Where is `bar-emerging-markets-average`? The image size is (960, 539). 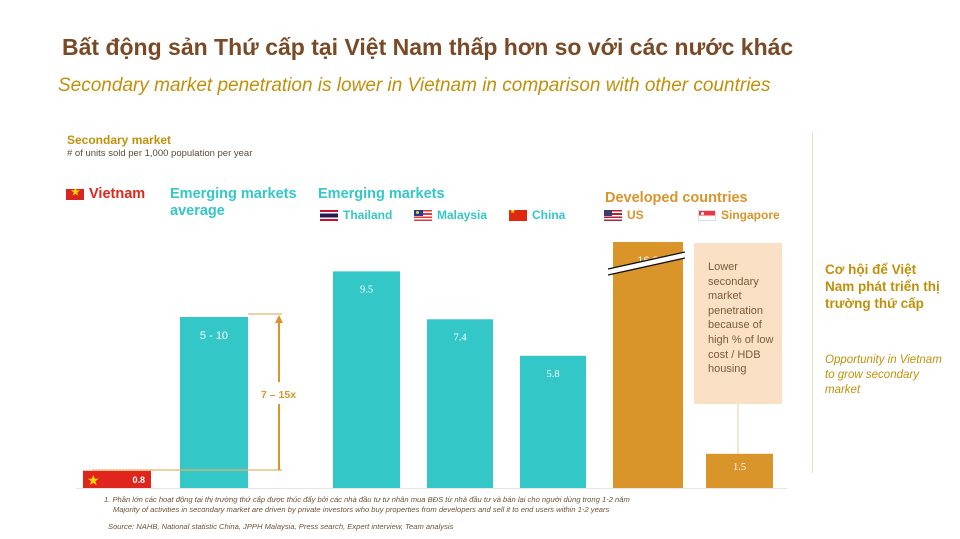
bar-emerging-markets-average is located at coordinates (214, 402).